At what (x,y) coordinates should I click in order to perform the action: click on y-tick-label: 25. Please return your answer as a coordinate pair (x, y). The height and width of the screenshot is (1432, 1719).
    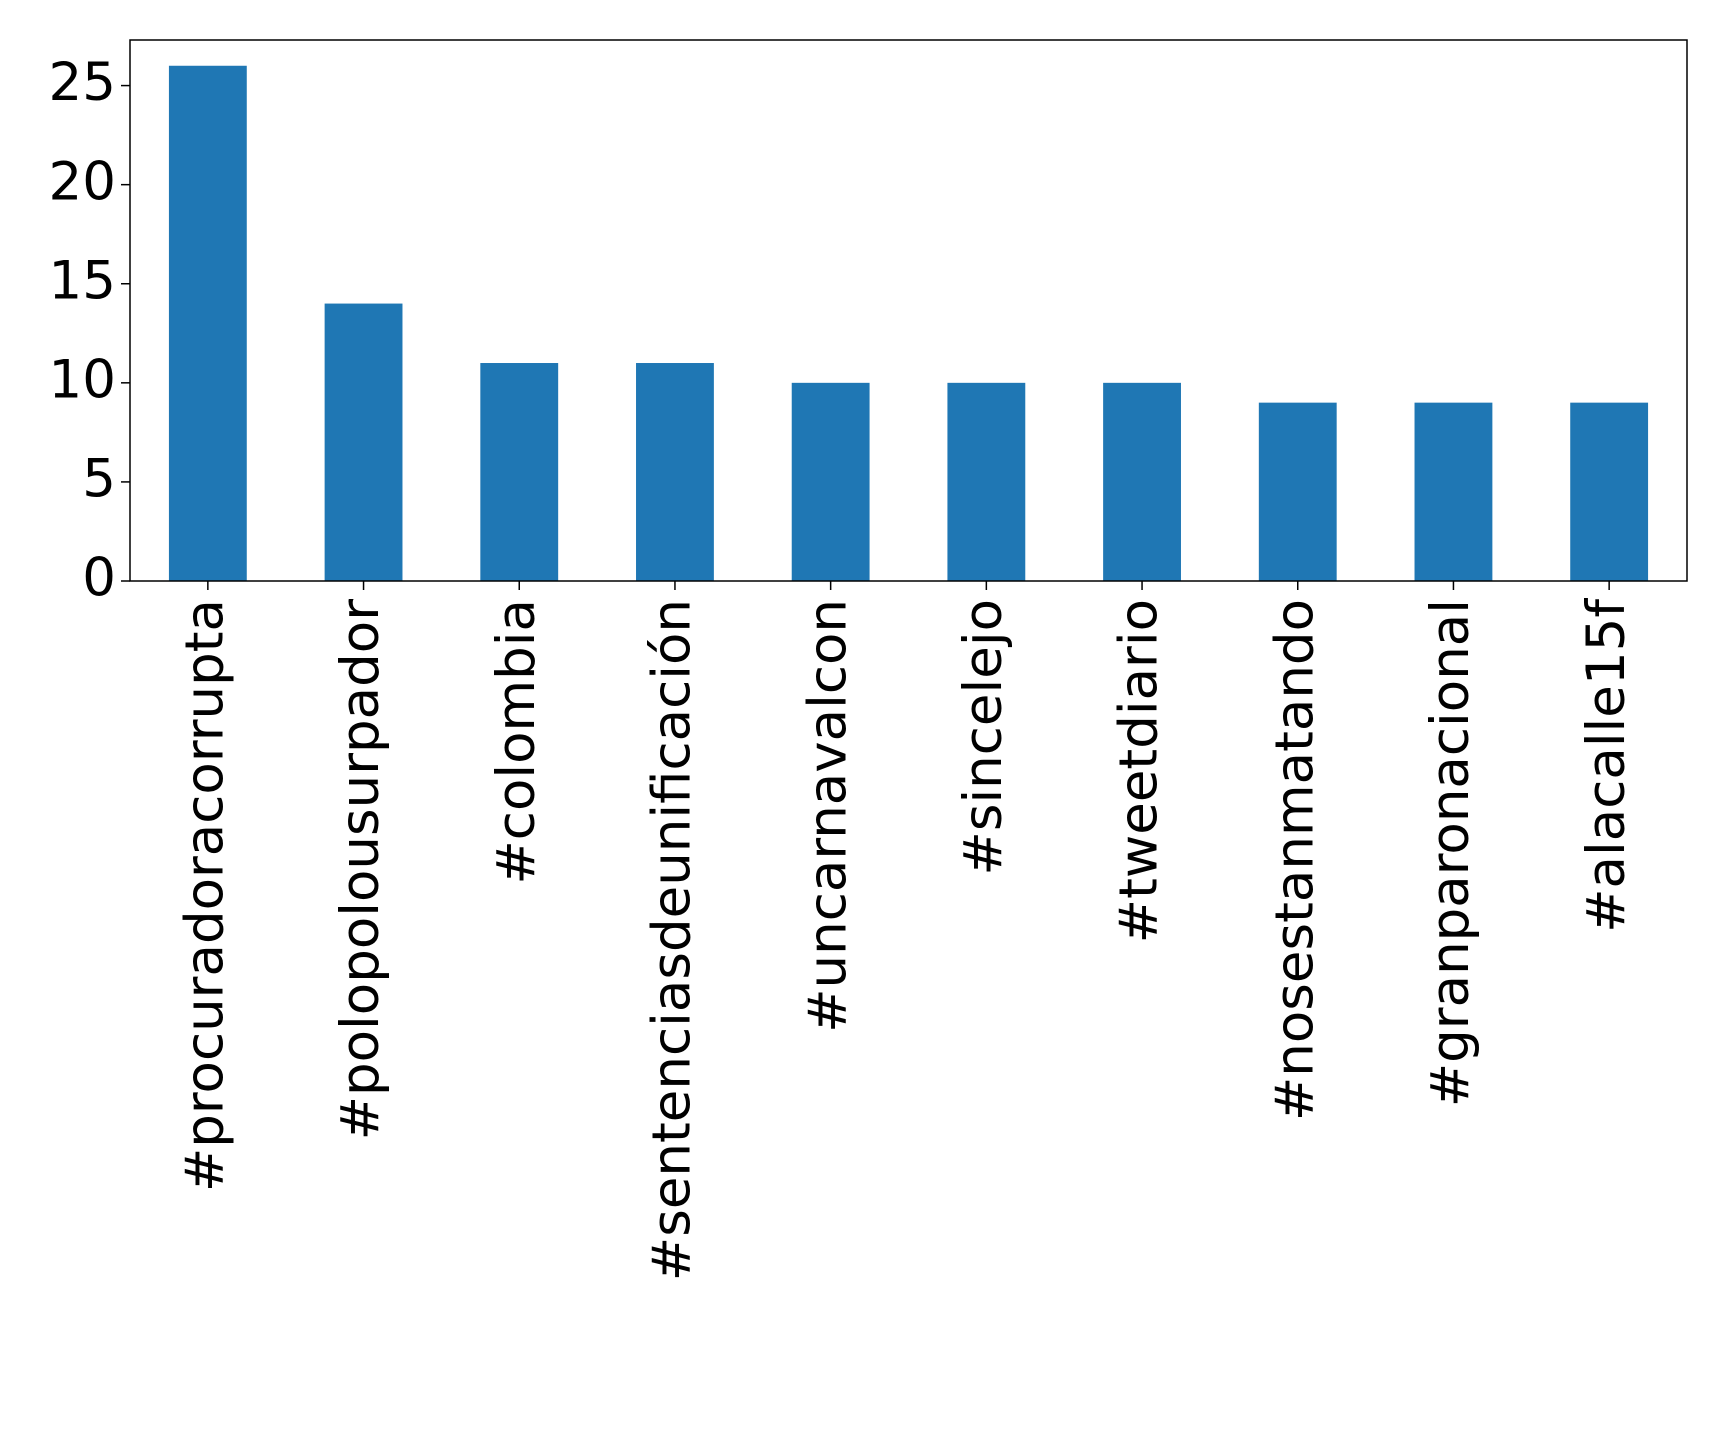
    Looking at the image, I should click on (82, 82).